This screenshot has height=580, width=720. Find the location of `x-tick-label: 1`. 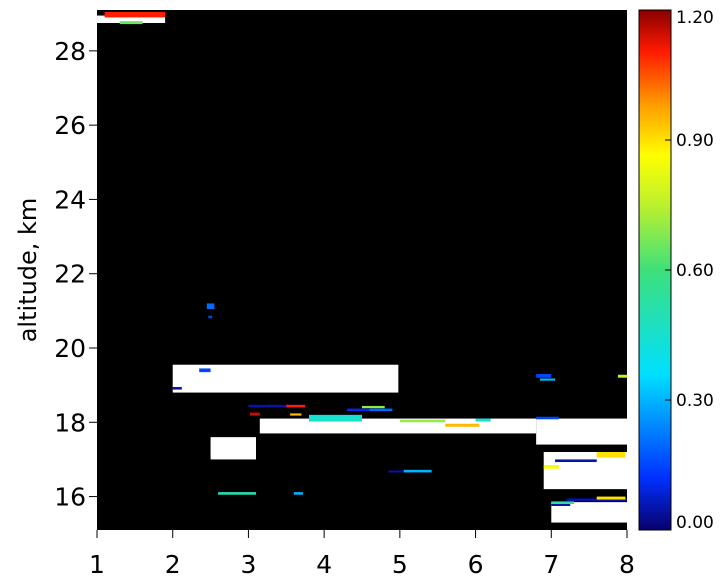

x-tick-label: 1 is located at coordinates (97, 564).